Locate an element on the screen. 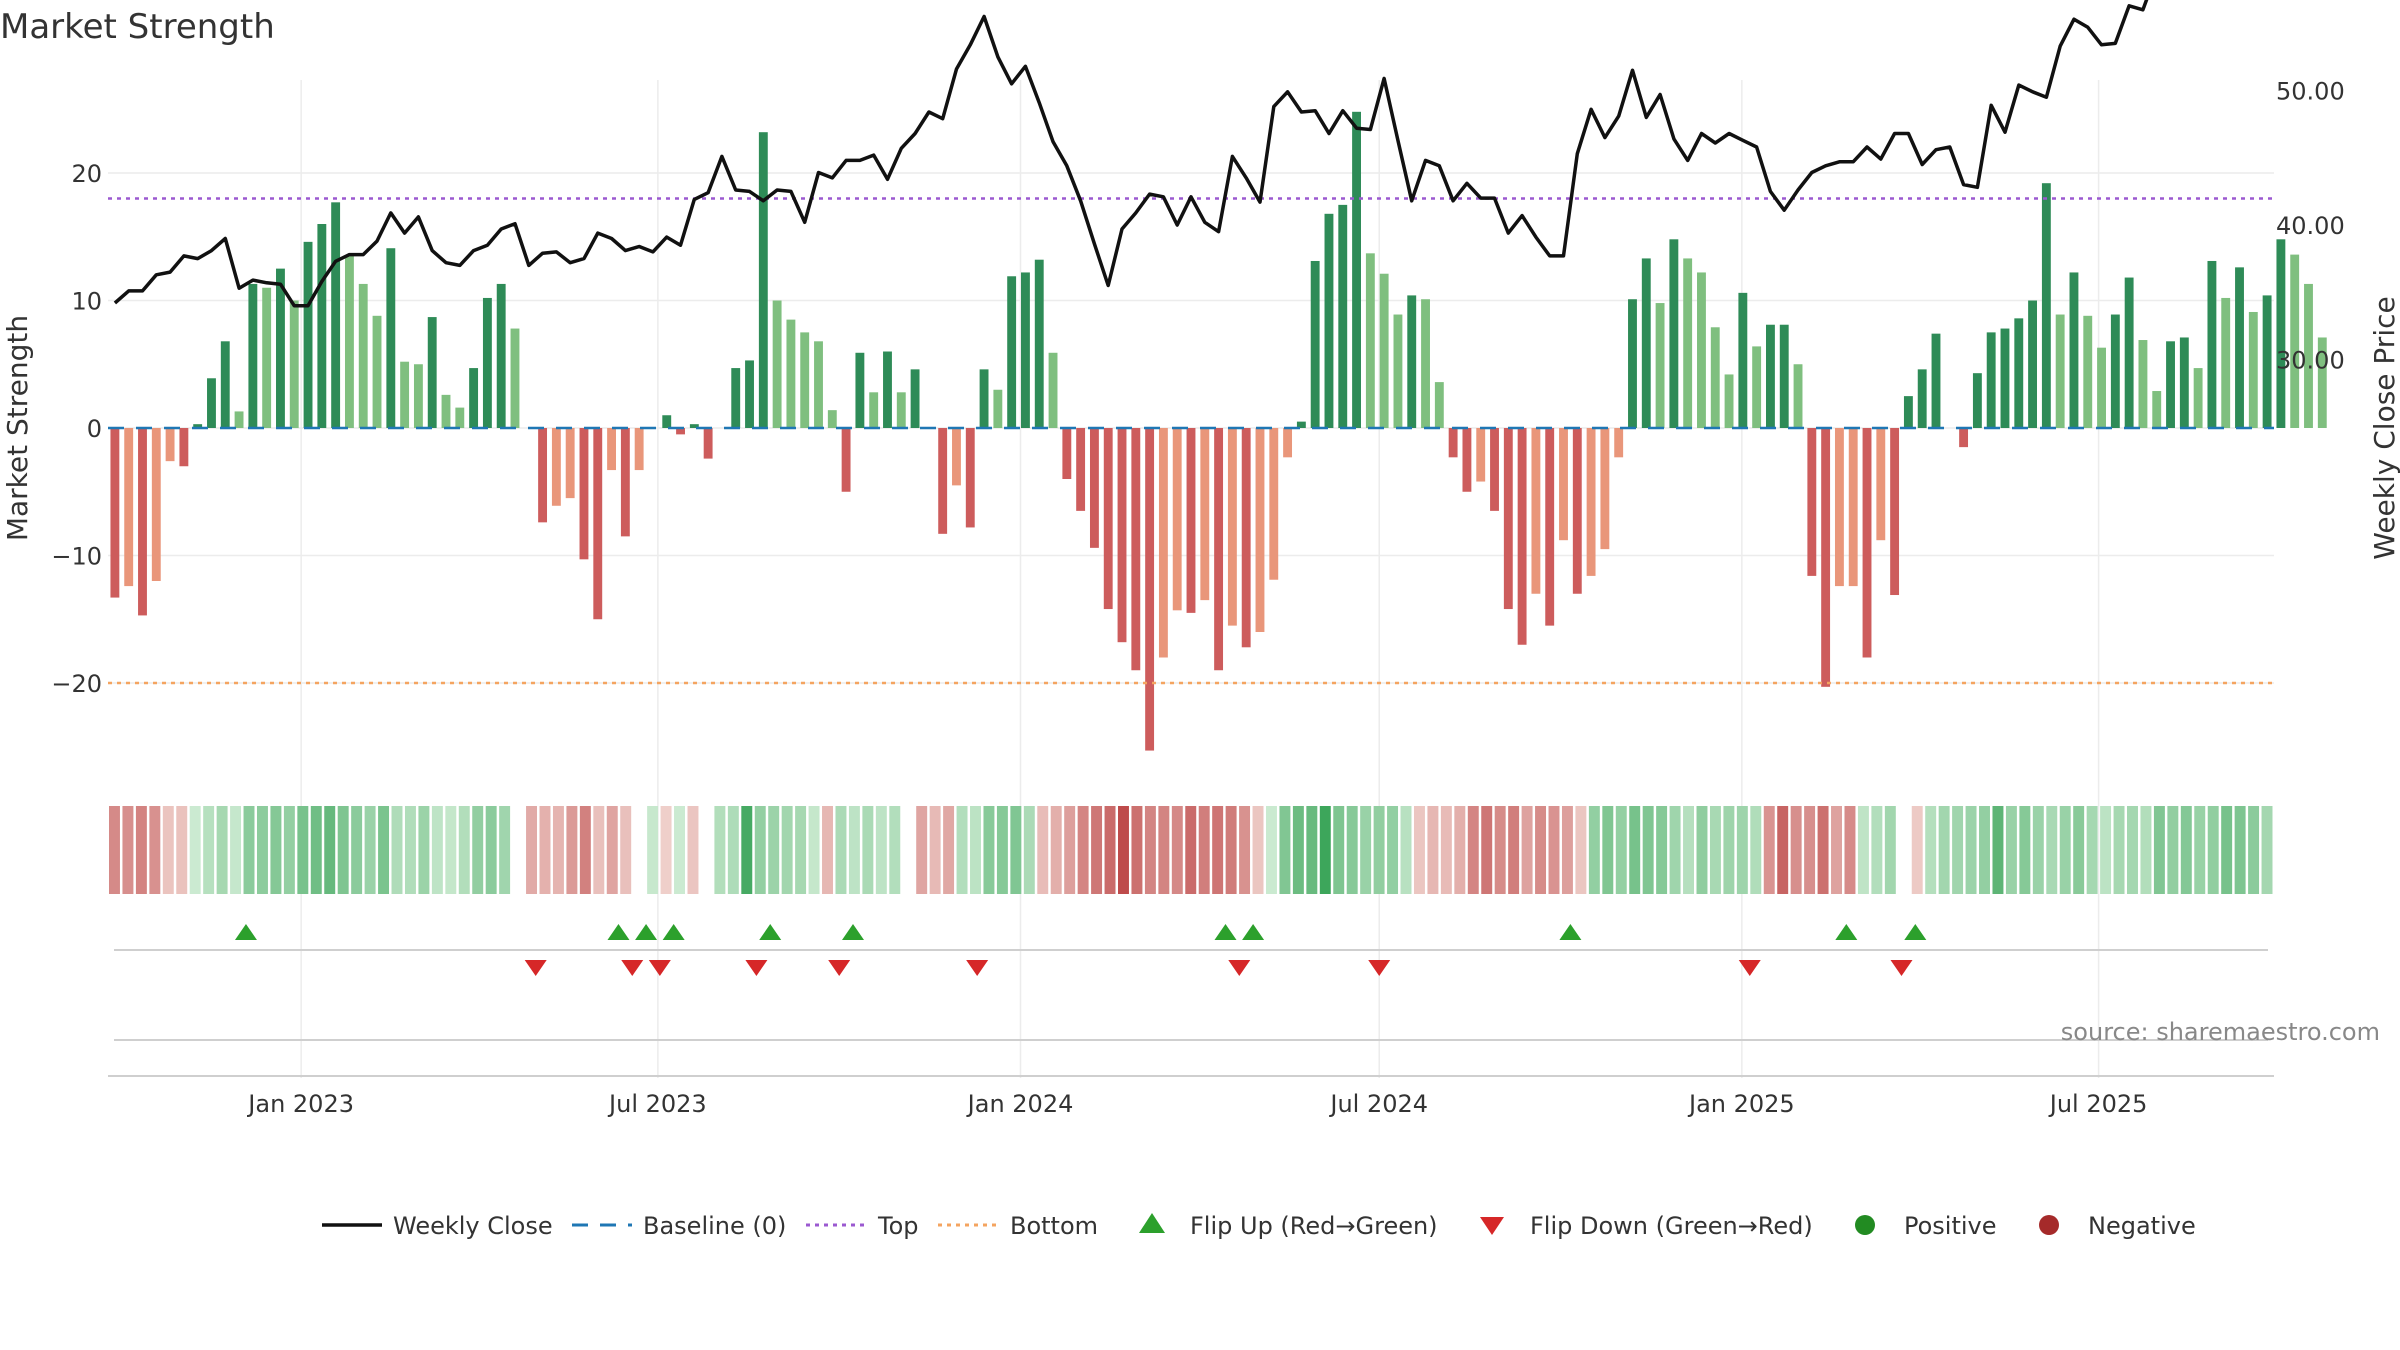  legend-item: Flip Down (Green→Red) is located at coordinates (1646, 1226).